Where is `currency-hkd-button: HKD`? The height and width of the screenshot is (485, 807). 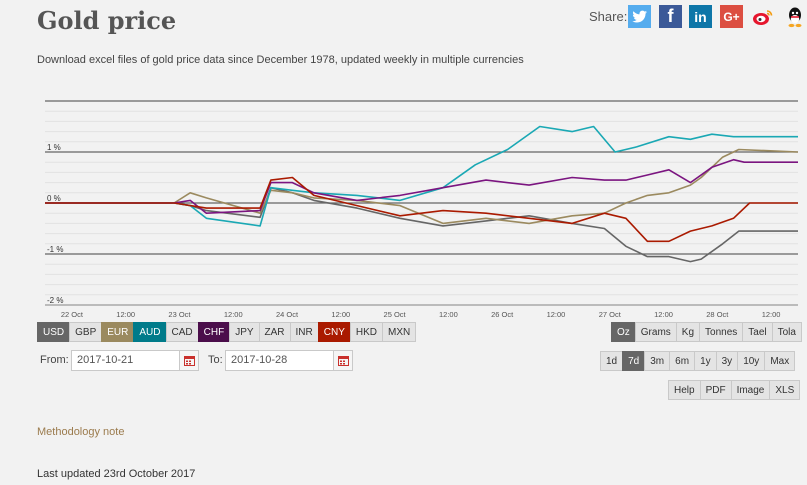 currency-hkd-button: HKD is located at coordinates (366, 332).